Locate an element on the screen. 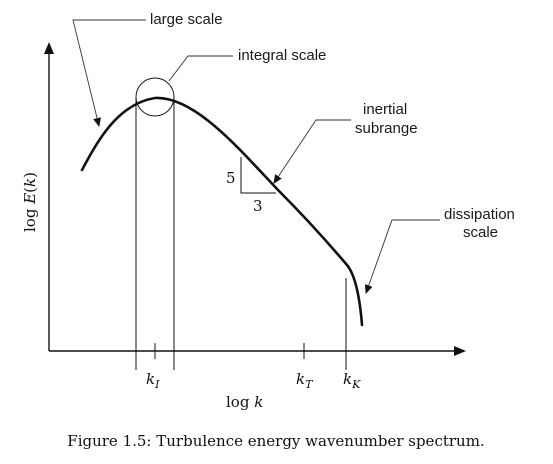  tick-label-k-I: kI is located at coordinates (153, 380).